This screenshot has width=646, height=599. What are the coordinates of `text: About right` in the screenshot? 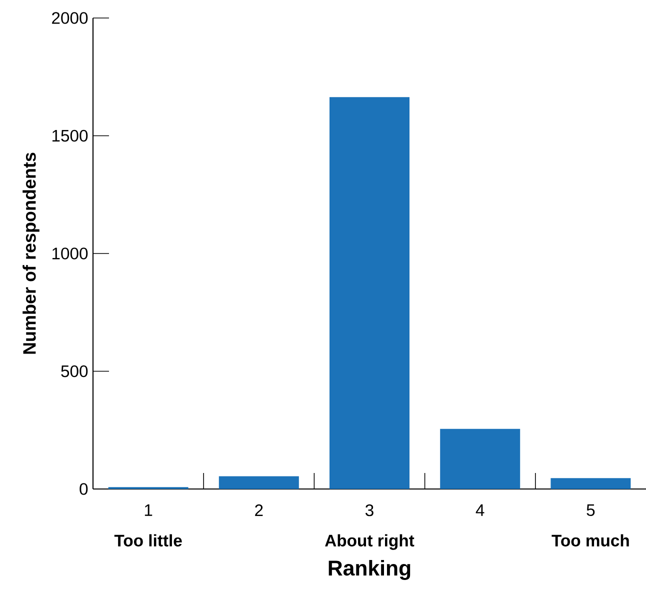 It's located at (369, 542).